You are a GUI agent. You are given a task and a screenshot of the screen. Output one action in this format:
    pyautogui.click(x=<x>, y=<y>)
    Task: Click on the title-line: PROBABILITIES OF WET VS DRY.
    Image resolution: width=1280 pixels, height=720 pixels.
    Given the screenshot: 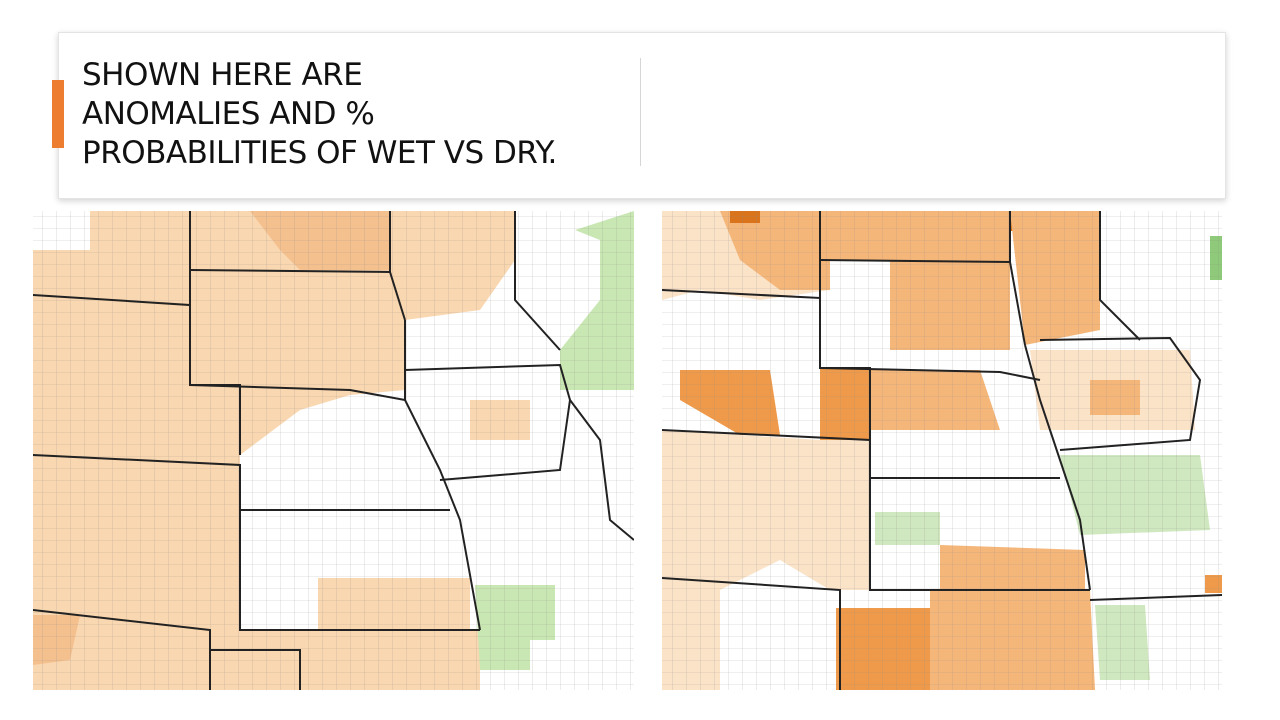 What is the action you would take?
    pyautogui.click(x=319, y=153)
    